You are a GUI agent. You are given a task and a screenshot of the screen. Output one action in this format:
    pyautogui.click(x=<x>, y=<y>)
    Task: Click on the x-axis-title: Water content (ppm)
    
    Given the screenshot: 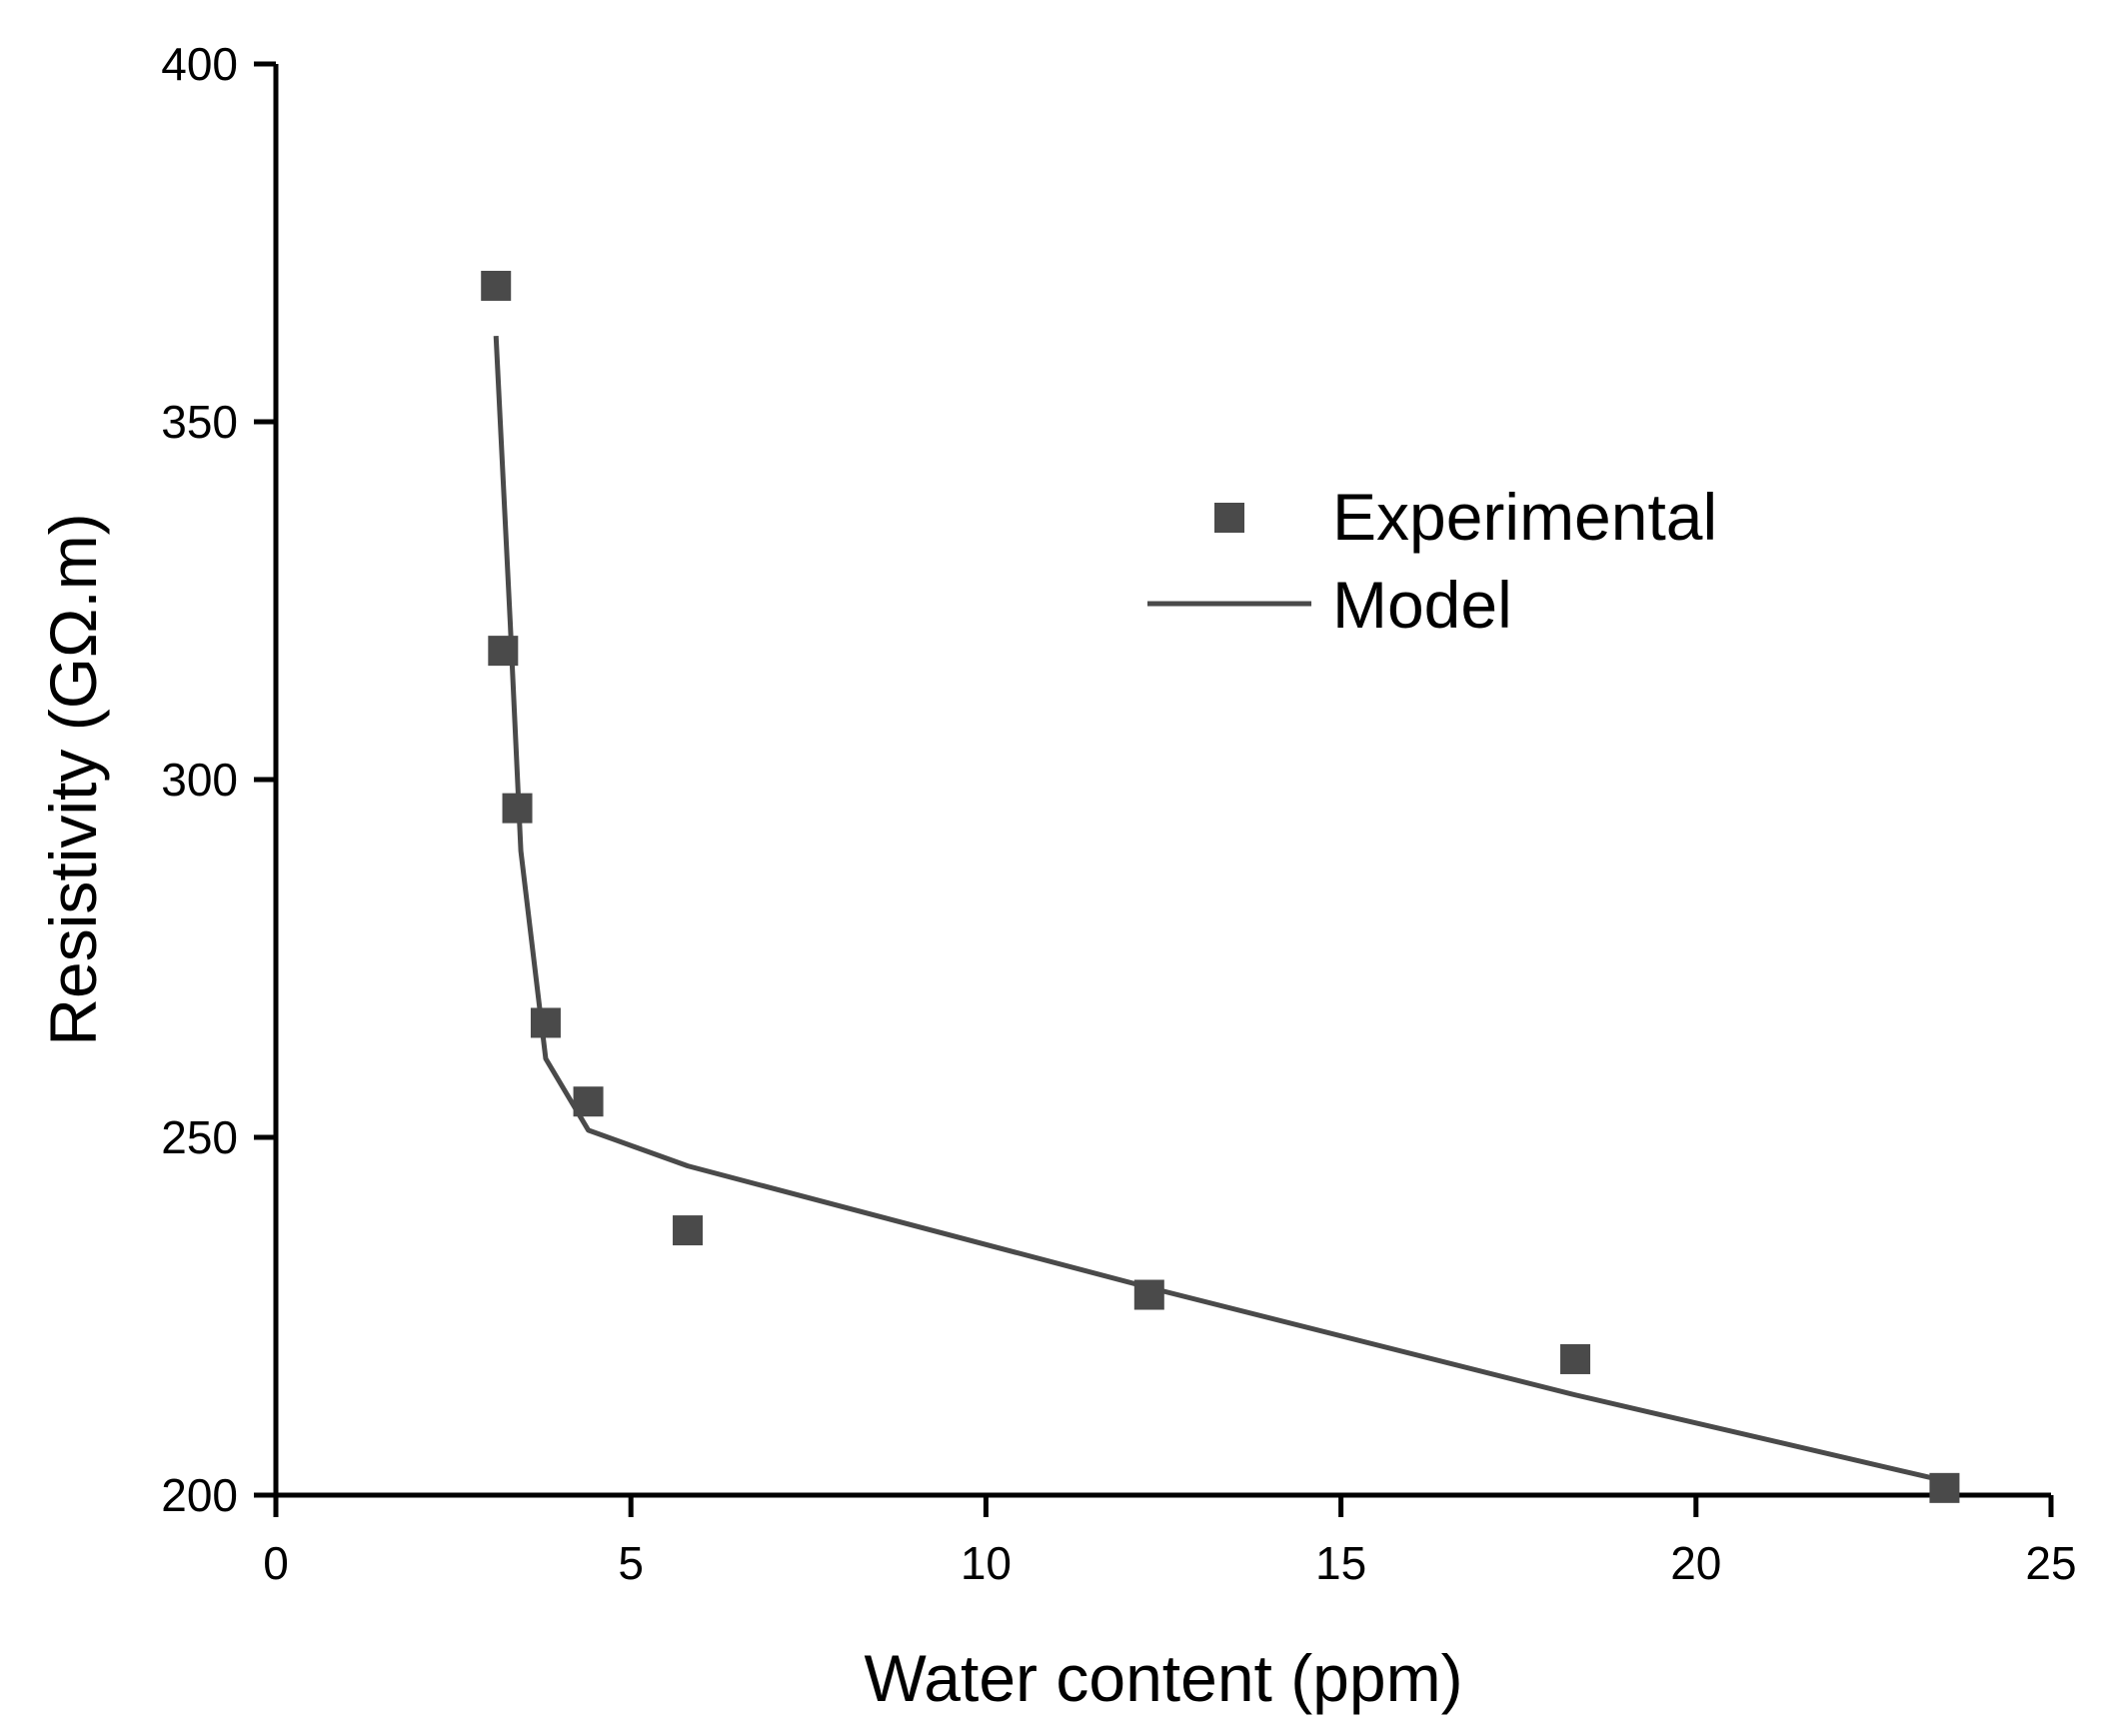 What is the action you would take?
    pyautogui.click(x=1163, y=1678)
    